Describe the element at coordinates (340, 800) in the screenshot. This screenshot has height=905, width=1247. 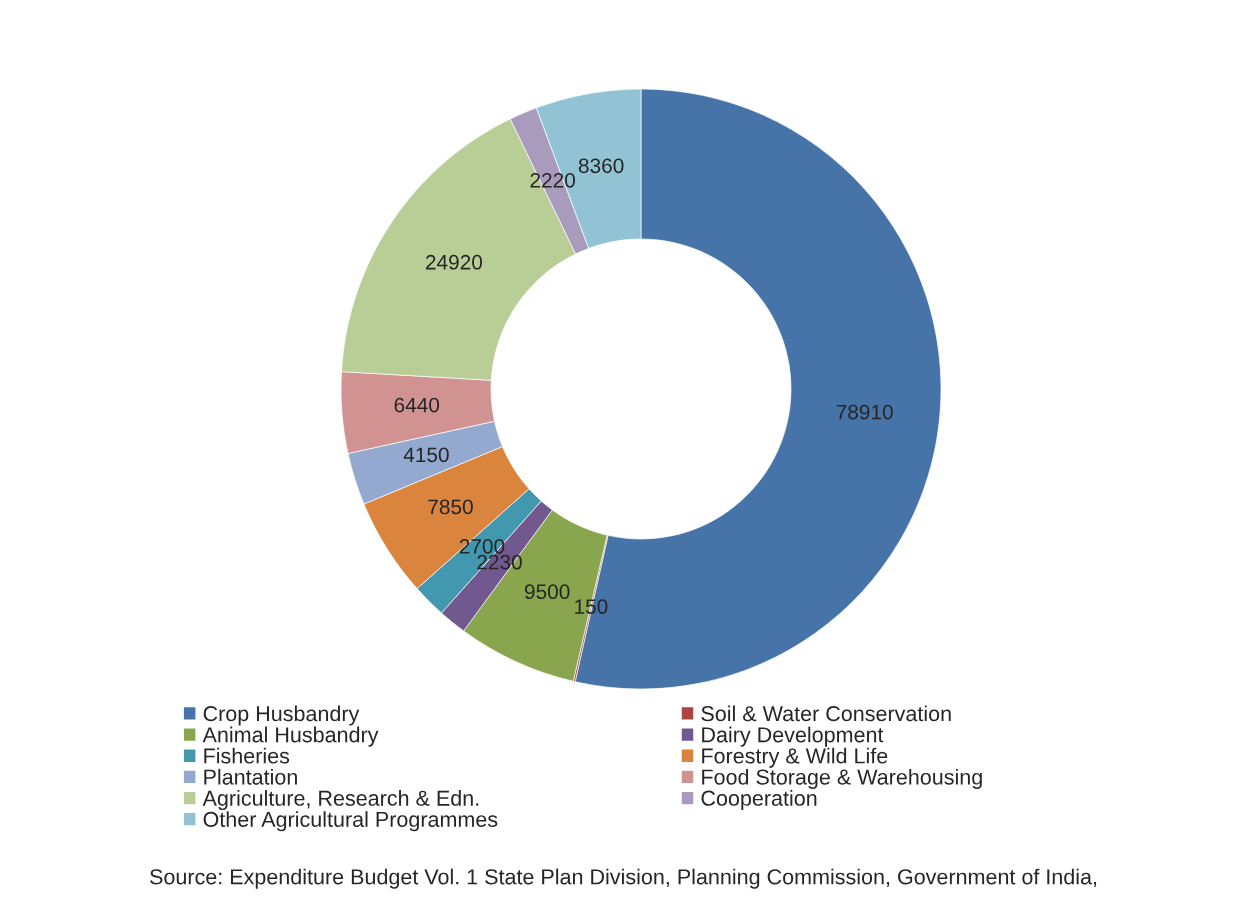
I see `legend-label: Agriculture, Research & Edn.` at that location.